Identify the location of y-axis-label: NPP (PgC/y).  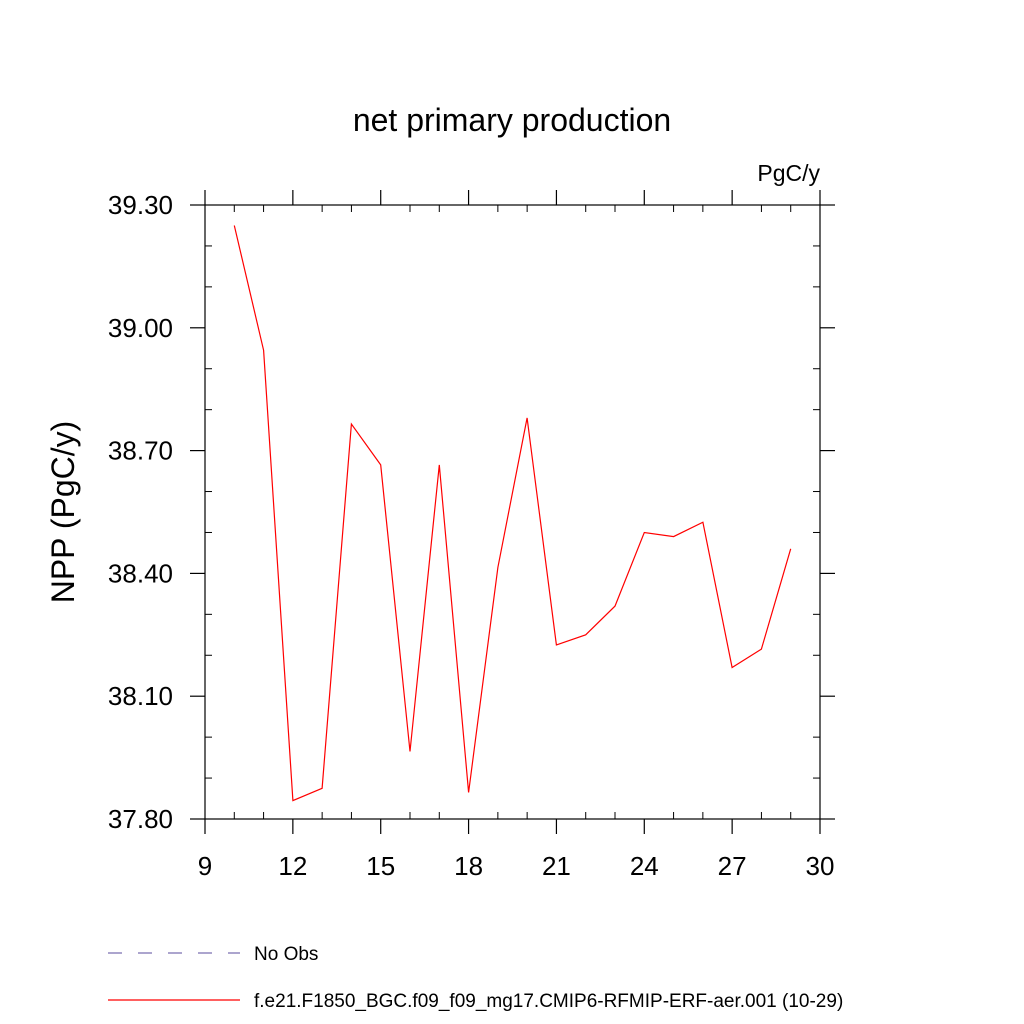
(63, 512).